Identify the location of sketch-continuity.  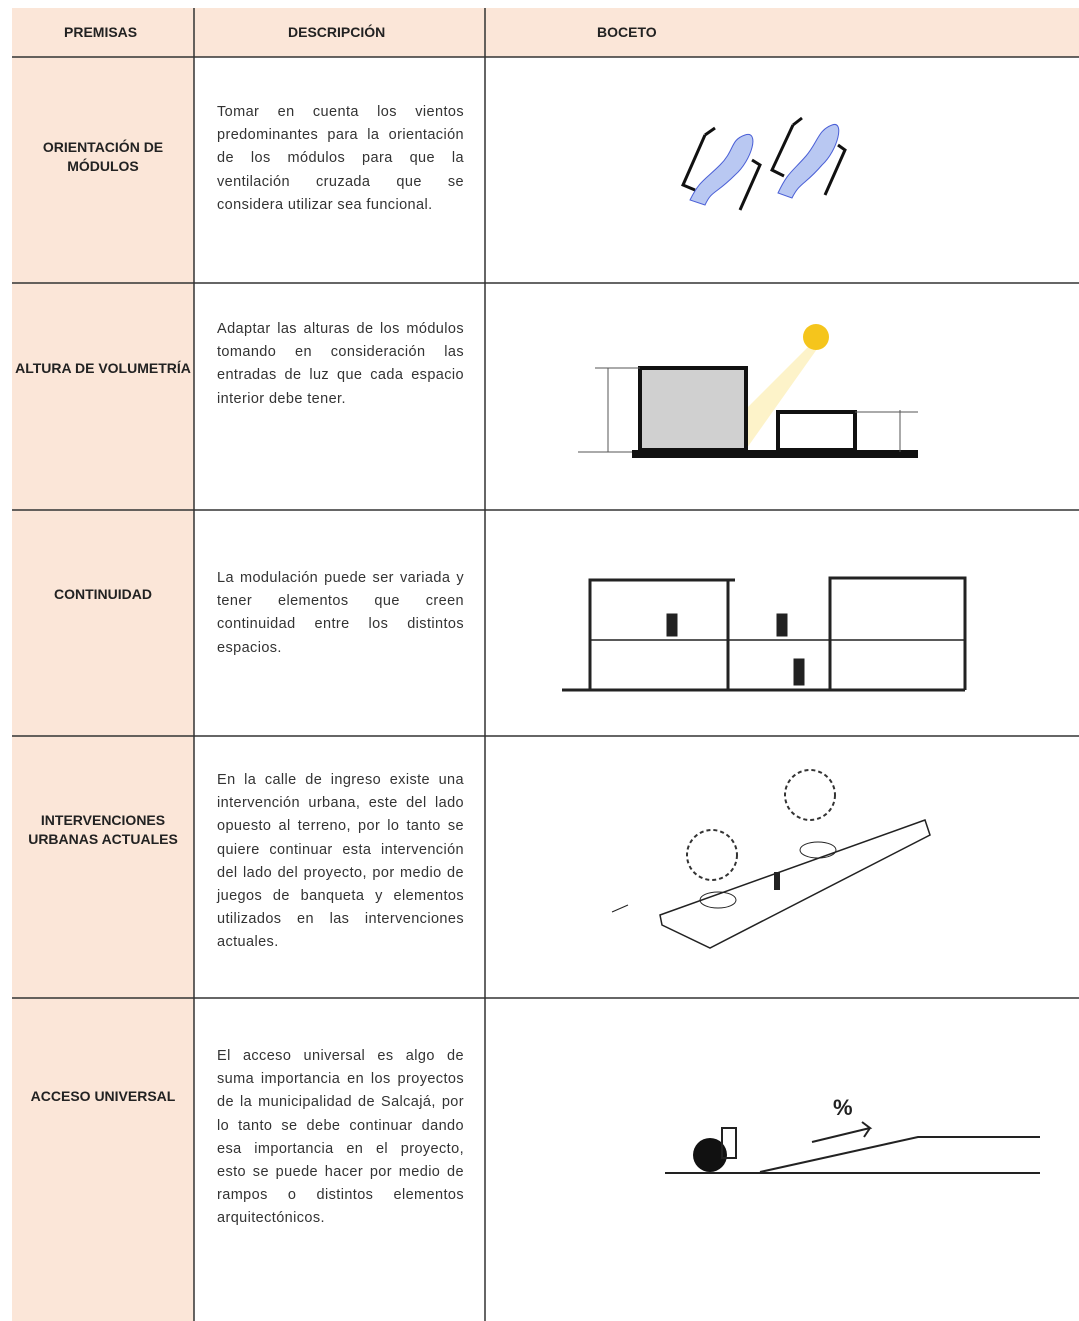
(764, 634).